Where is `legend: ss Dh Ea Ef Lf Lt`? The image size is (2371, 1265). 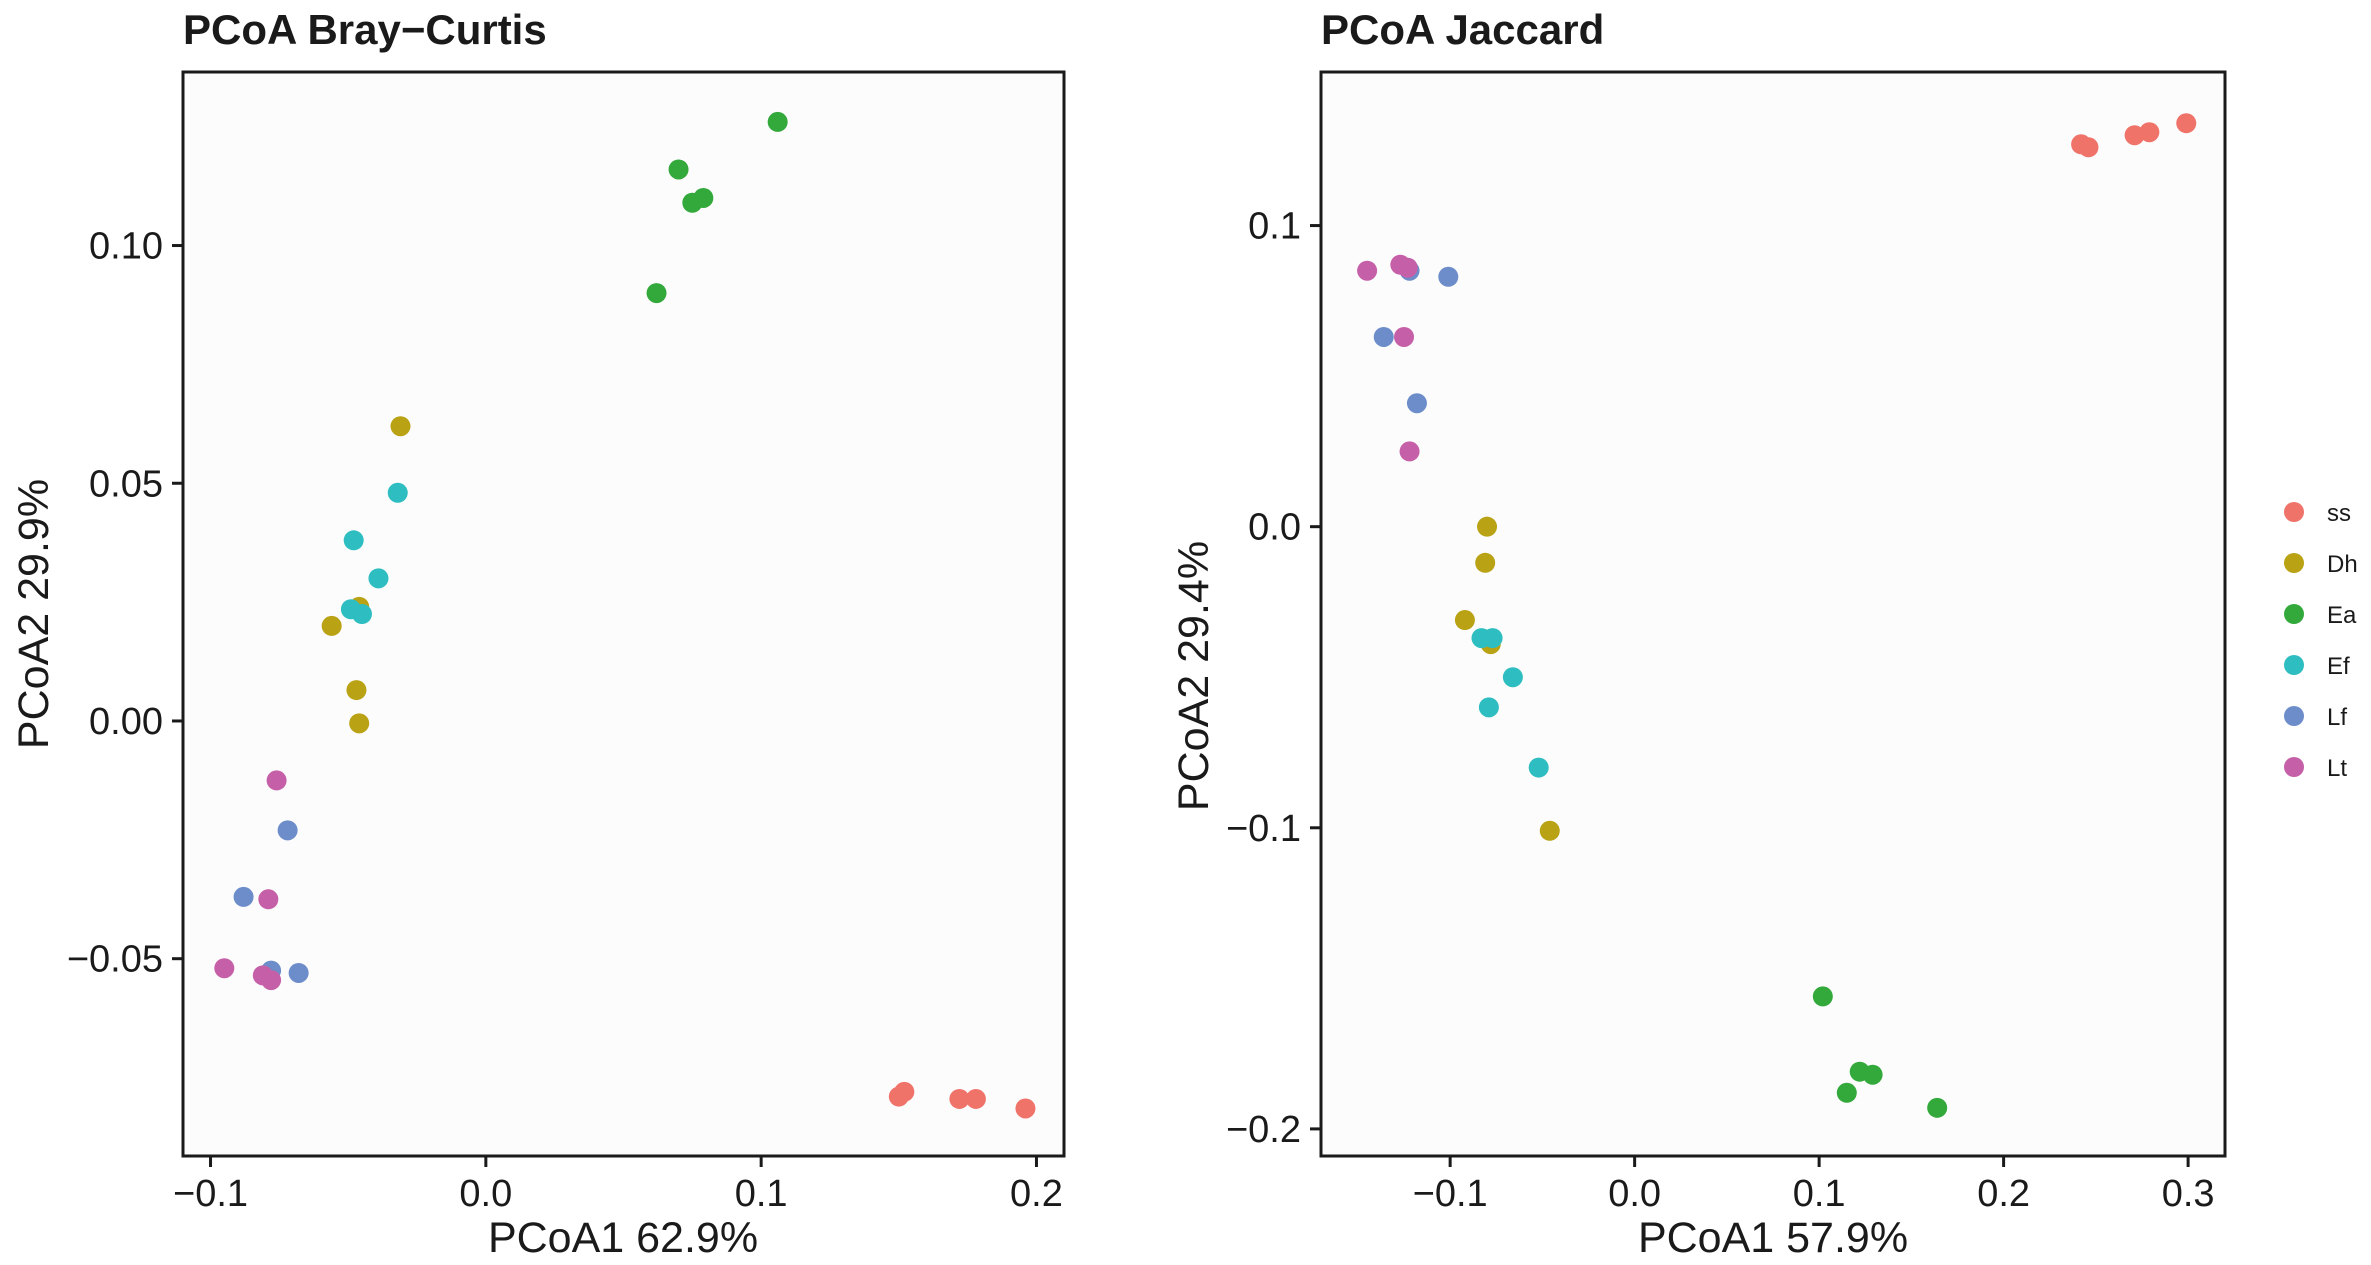 legend: ss Dh Ea Ef Lf Lt is located at coordinates (2321, 641).